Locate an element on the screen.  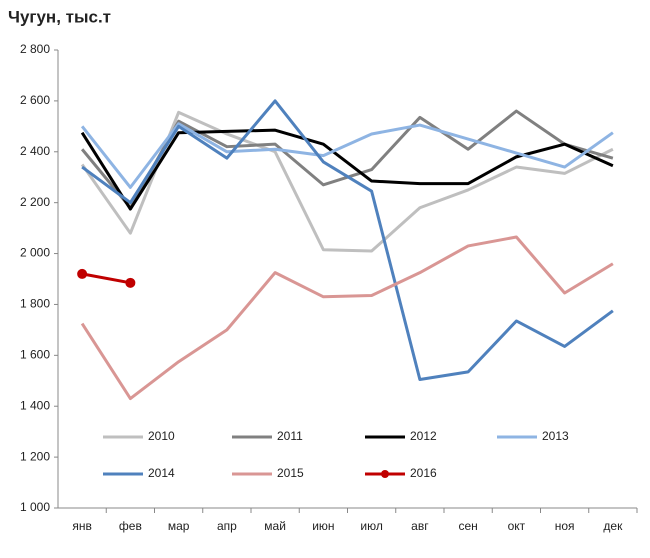
legend-marker is located at coordinates (385, 474).